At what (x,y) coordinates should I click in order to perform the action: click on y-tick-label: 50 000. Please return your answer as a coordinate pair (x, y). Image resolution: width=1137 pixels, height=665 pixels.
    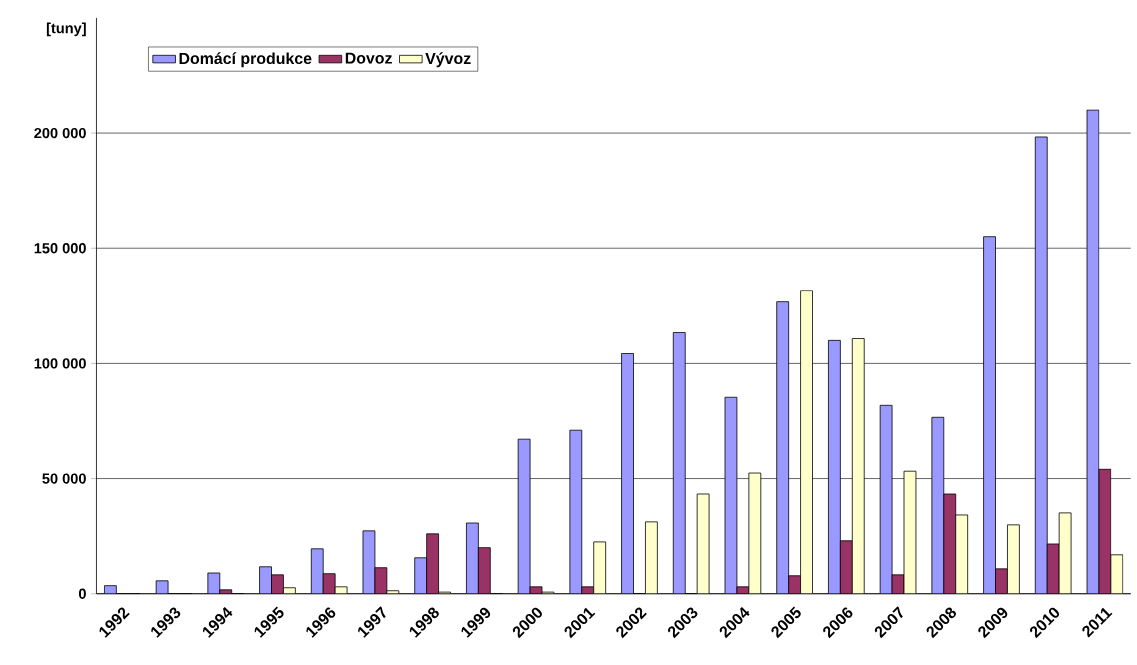
    Looking at the image, I should click on (64, 478).